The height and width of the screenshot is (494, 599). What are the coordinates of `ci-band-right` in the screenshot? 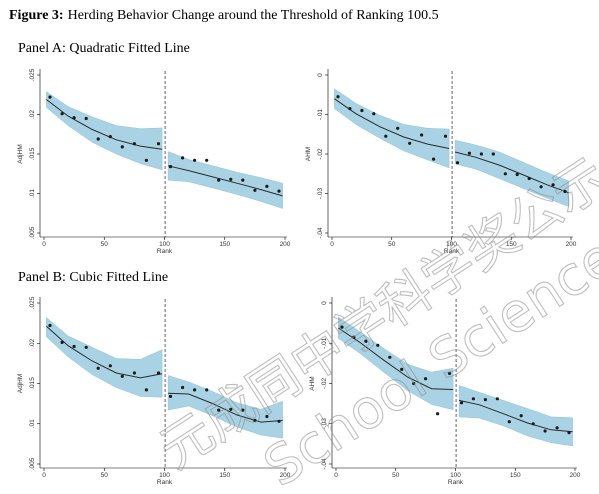 It's located at (515, 416).